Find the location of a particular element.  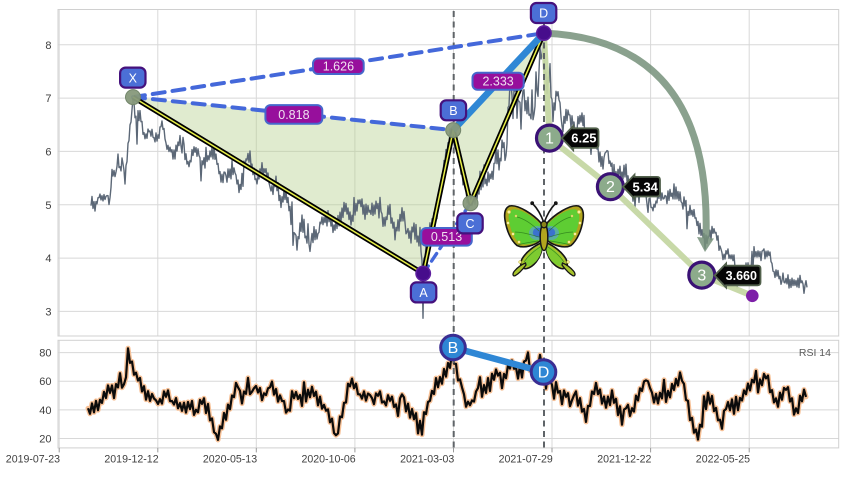

svg-text: RSI 14 is located at coordinates (815, 353).